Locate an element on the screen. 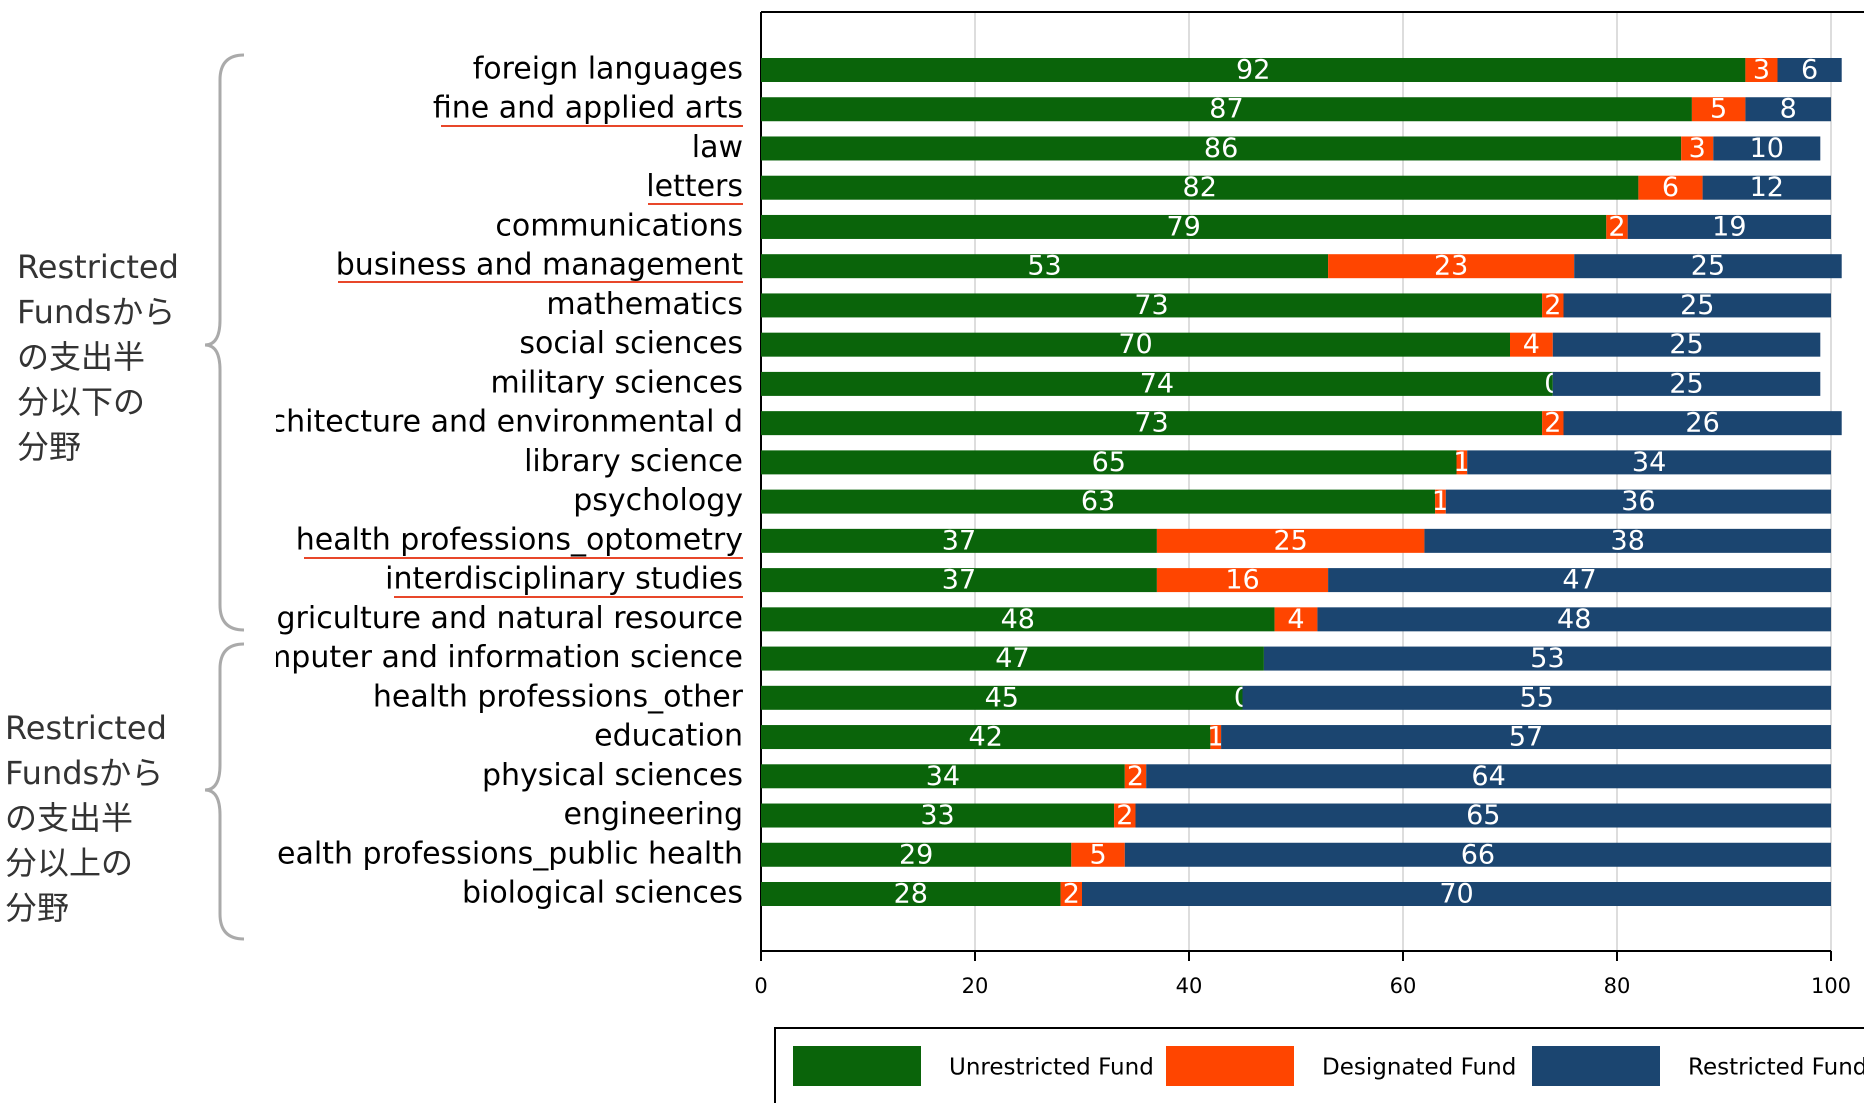 This screenshot has width=1864, height=1103. value-label: 57 is located at coordinates (1526, 737).